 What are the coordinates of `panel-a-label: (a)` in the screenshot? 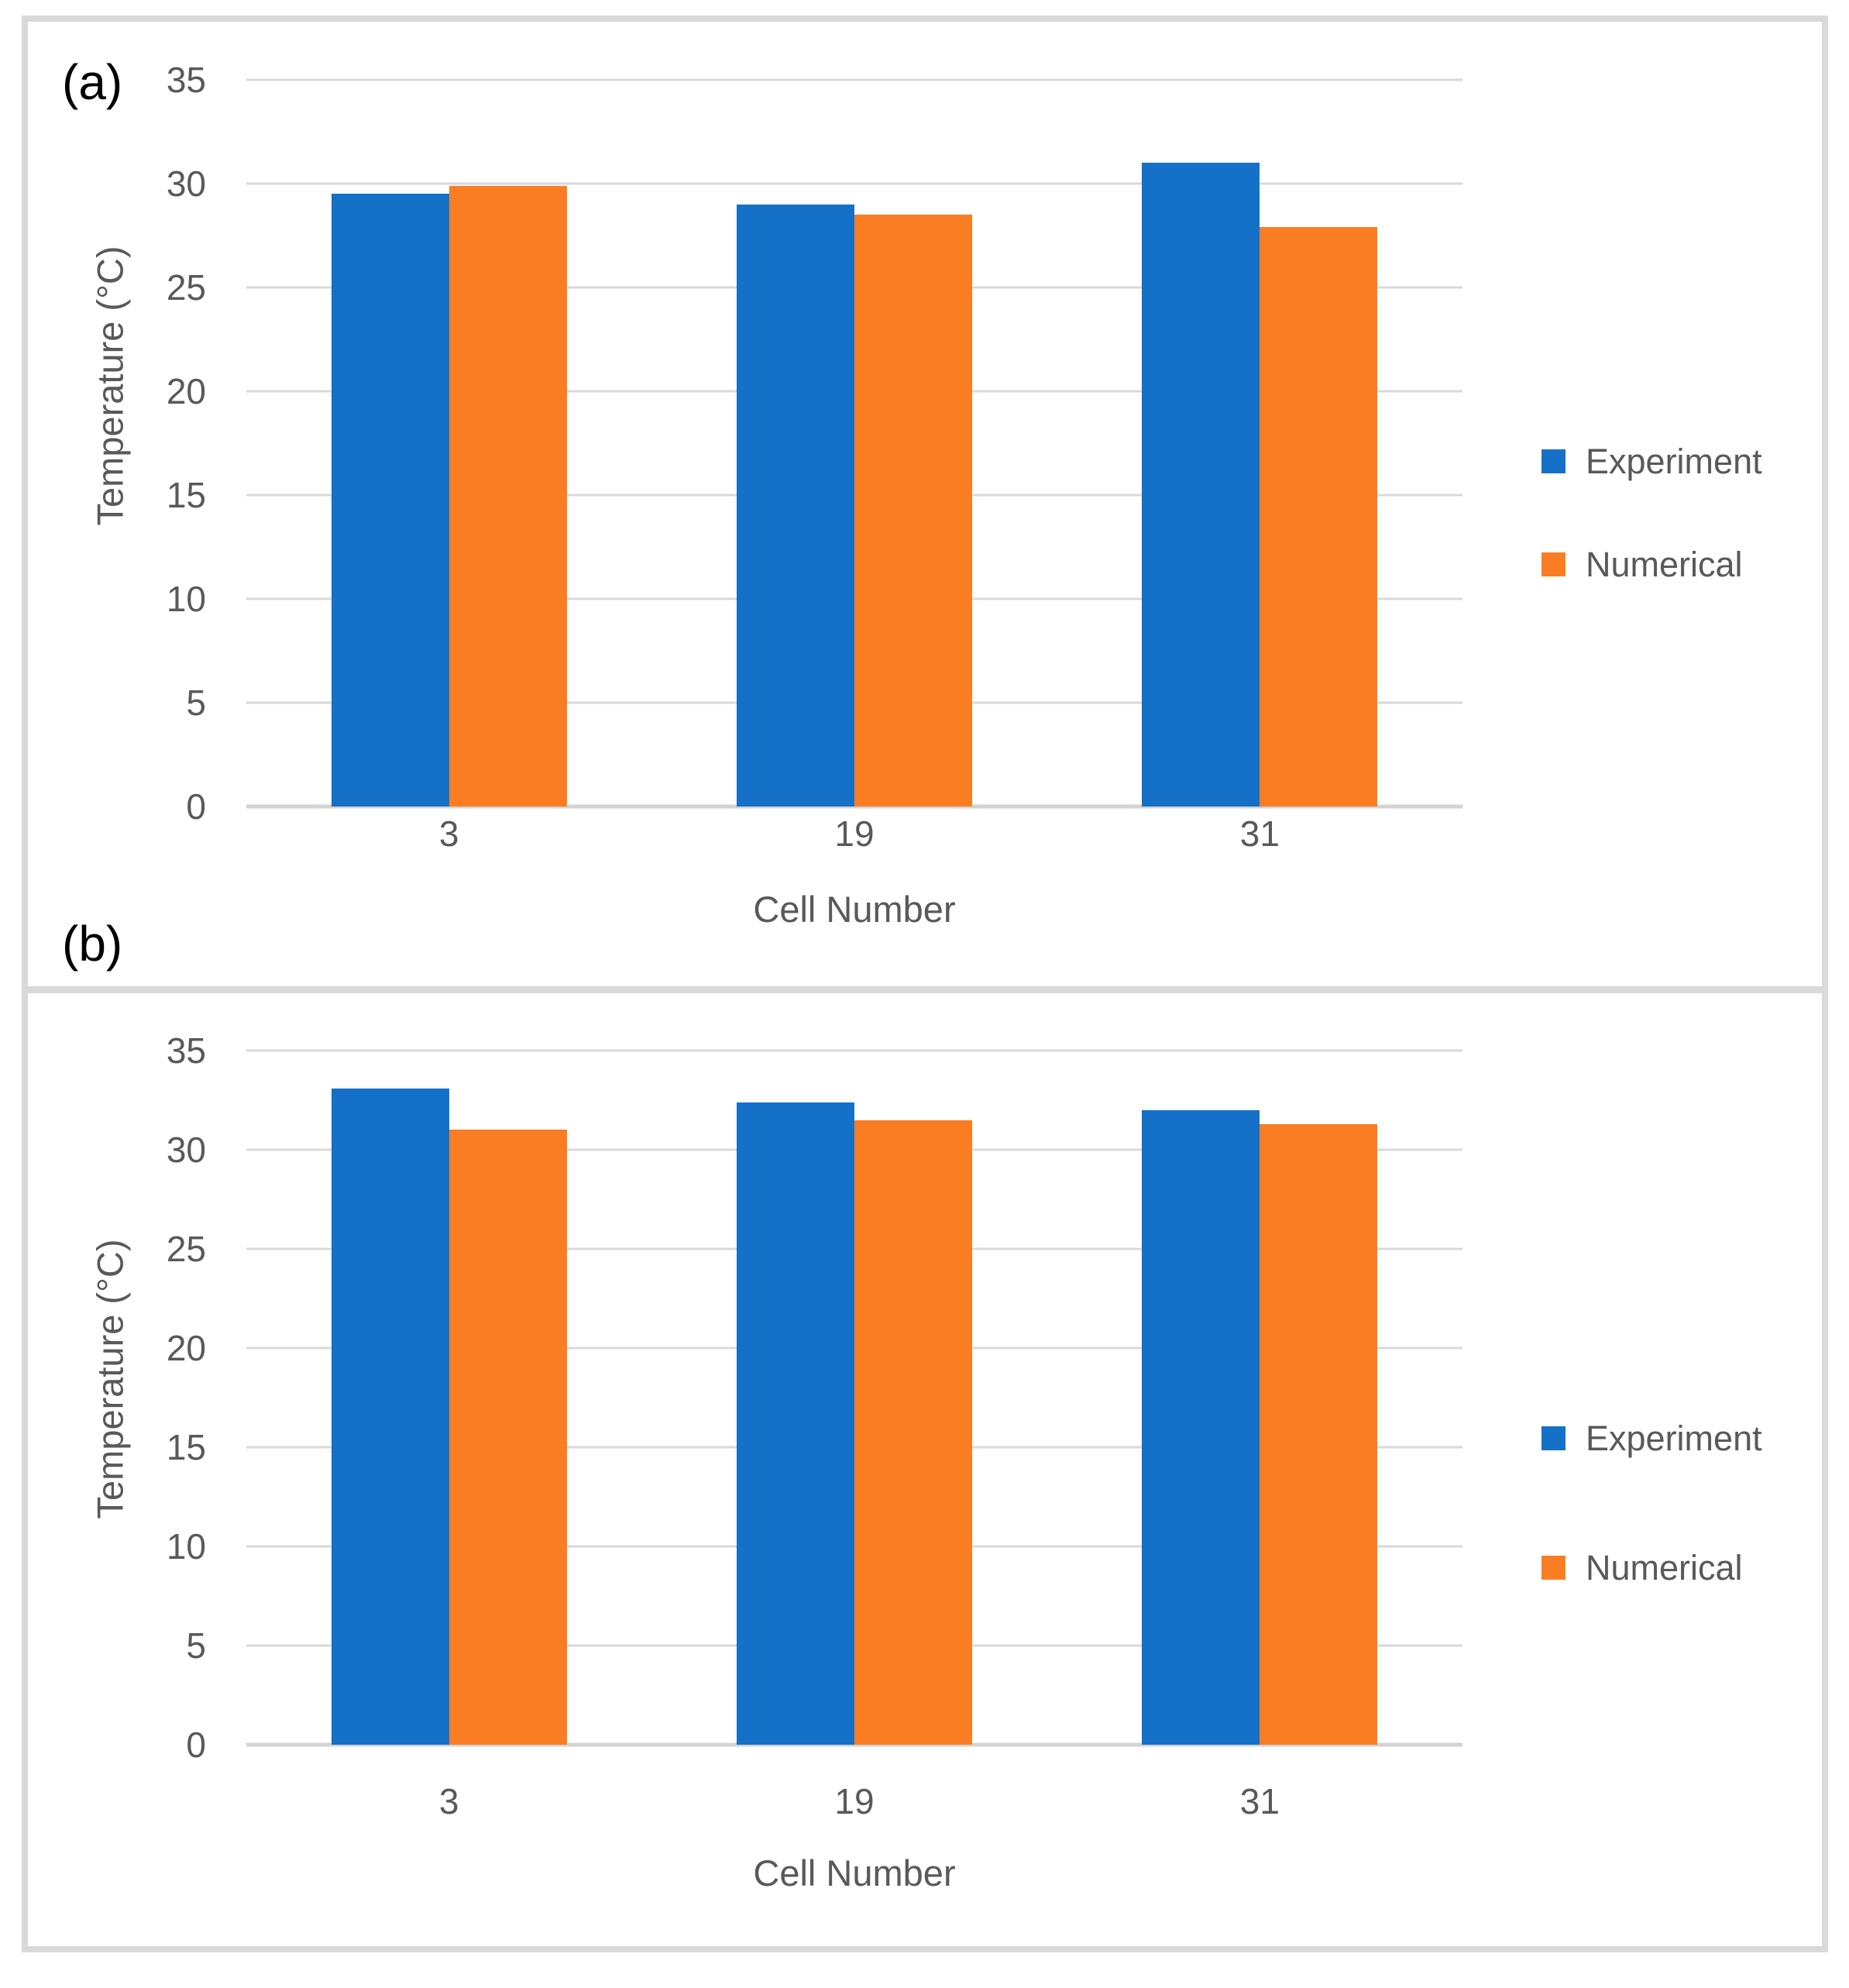 It's located at (92, 82).